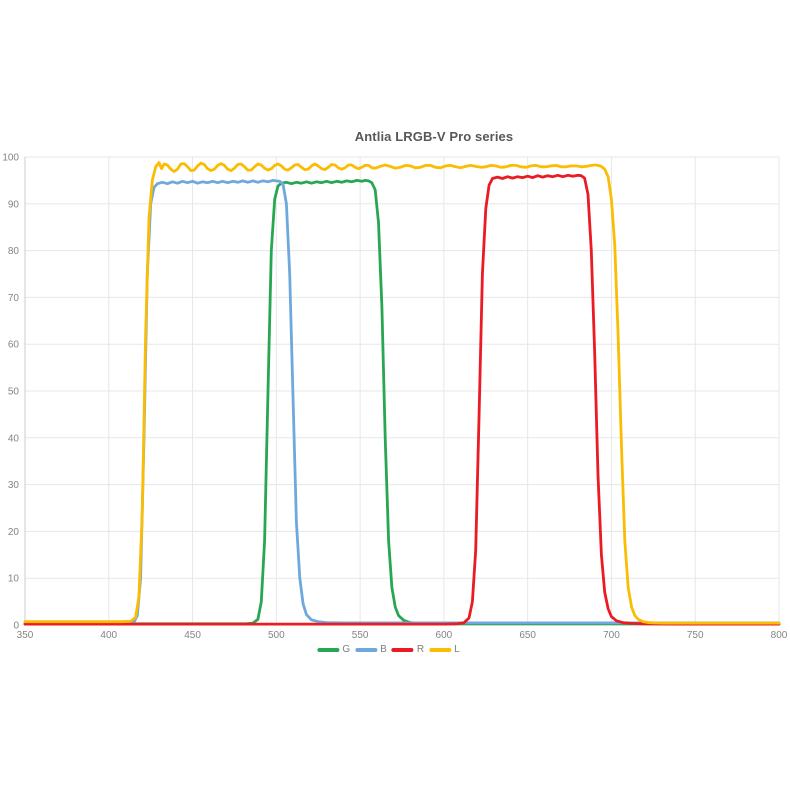 Image resolution: width=790 pixels, height=790 pixels. I want to click on y-tick-label: 80, so click(14, 251).